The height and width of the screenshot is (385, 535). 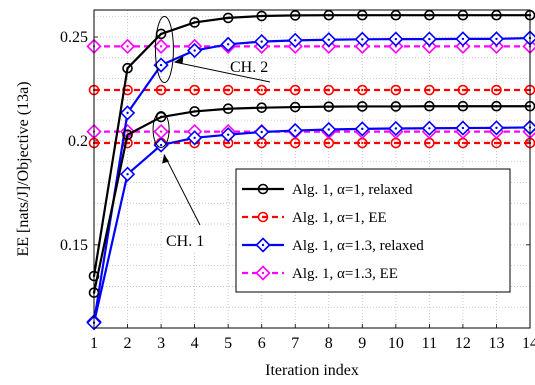 I want to click on legend-label: Alg. 1, α=1, relaxed, so click(x=352, y=190).